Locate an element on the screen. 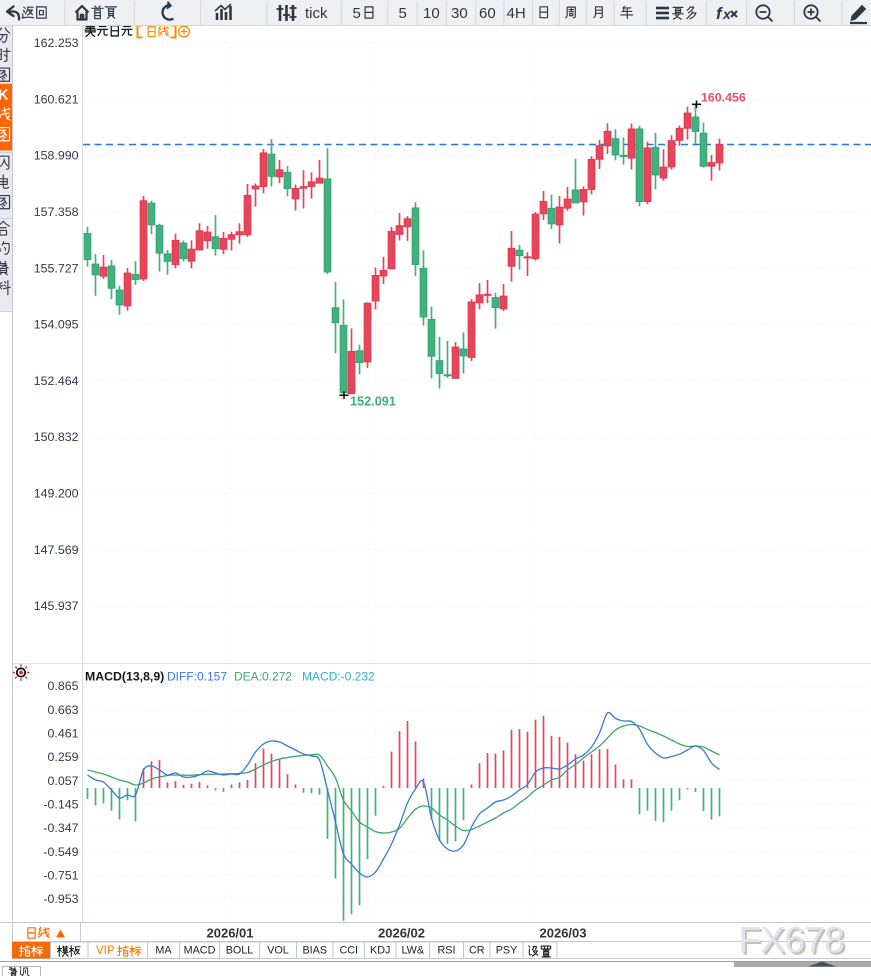 Image resolution: width=871 pixels, height=976 pixels. svg-text: 158.990 is located at coordinates (56, 156).